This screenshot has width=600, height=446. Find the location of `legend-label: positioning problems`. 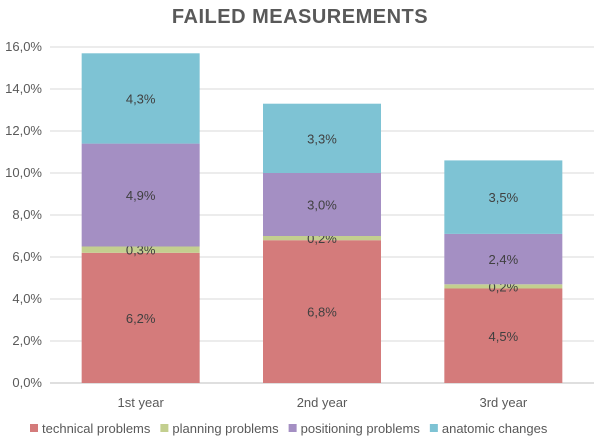

legend-label: positioning problems is located at coordinates (361, 428).